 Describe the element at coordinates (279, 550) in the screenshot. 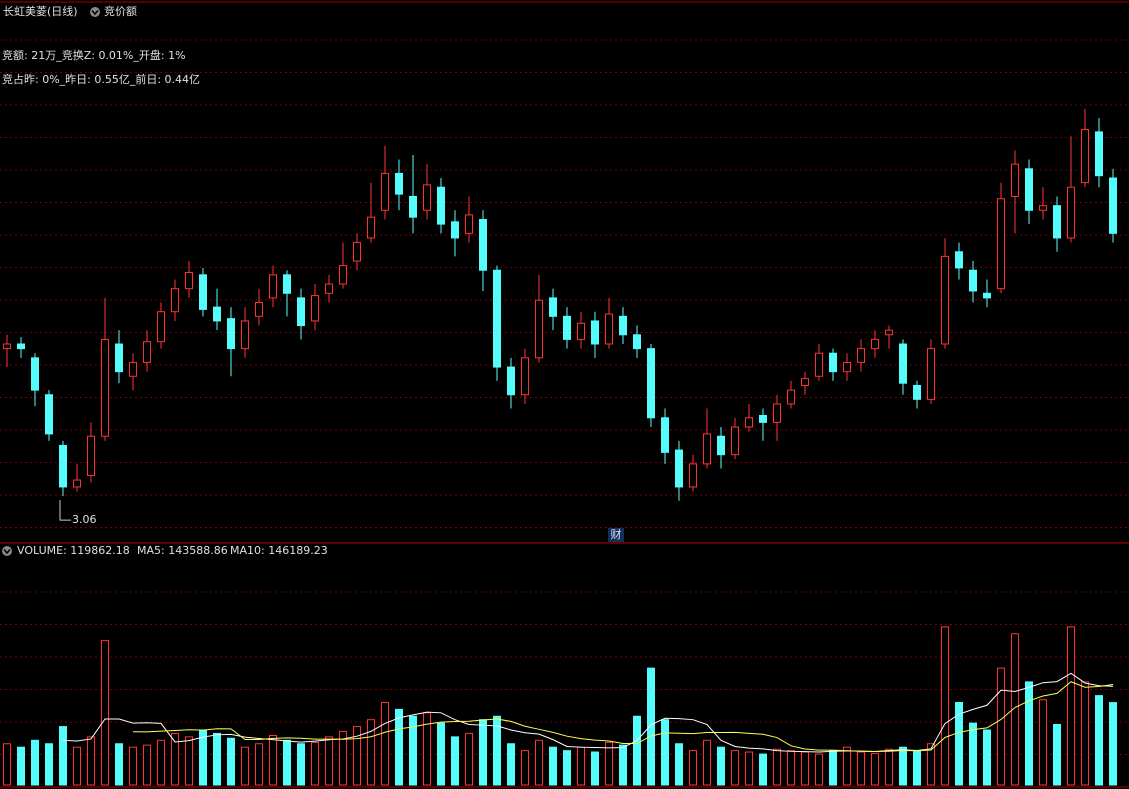

I see `ma10-label: MA10: 146189.23` at that location.